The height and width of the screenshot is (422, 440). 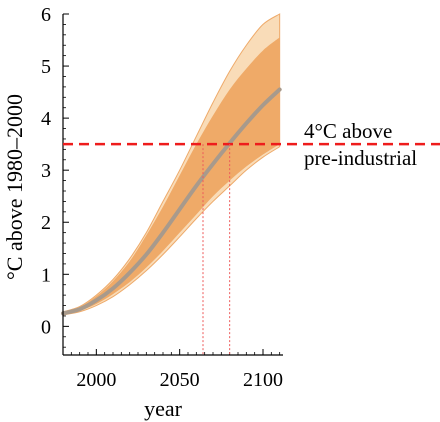 What do you see at coordinates (96, 380) in the screenshot?
I see `x-tick-label-2000: 2000` at bounding box center [96, 380].